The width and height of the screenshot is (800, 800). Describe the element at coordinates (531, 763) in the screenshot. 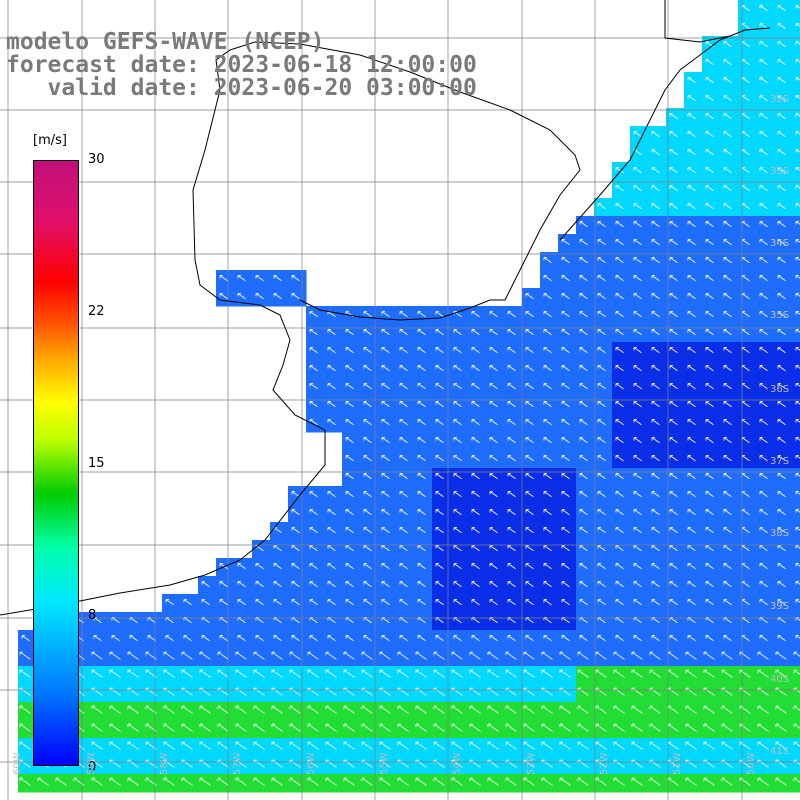

I see `lon-label: 53W` at that location.